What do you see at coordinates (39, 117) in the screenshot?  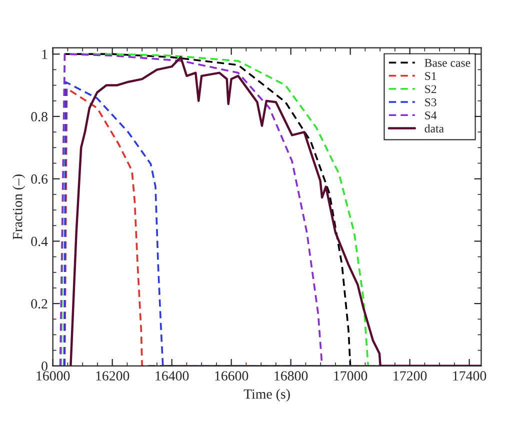 I see `y-tick-label: 0.8` at bounding box center [39, 117].